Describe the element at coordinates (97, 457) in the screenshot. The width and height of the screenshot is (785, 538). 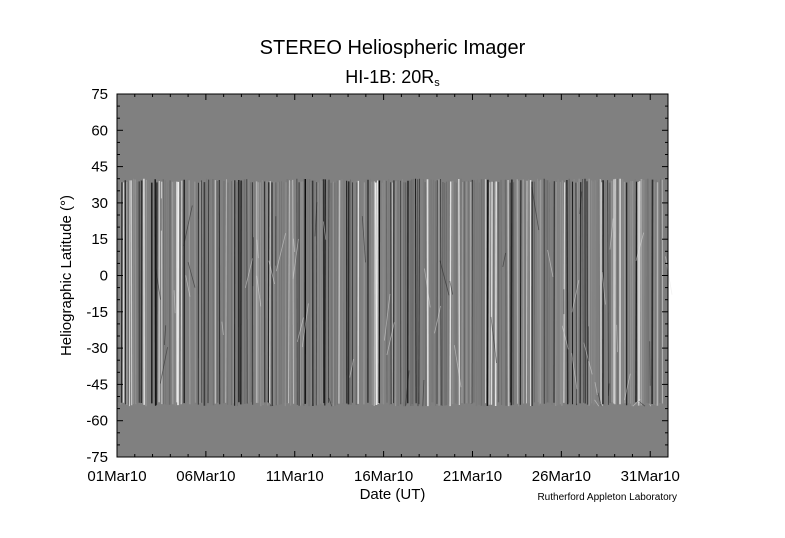
I see `y-tick-label: -75` at that location.